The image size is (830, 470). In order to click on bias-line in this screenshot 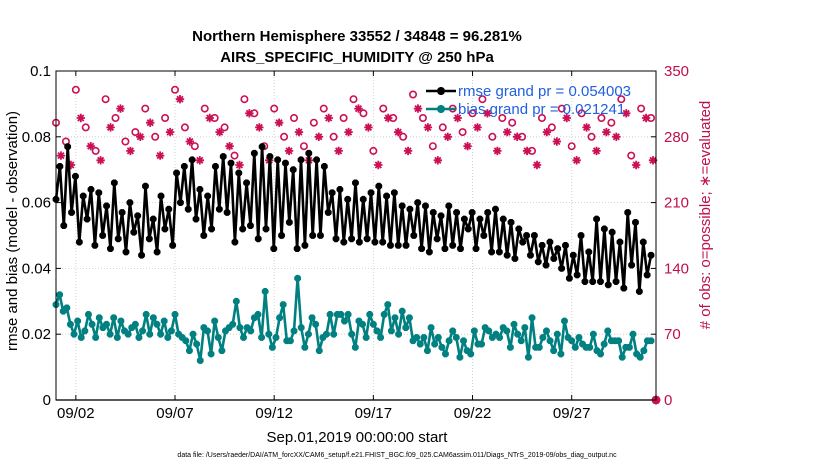, I will do `click(352, 319)`.